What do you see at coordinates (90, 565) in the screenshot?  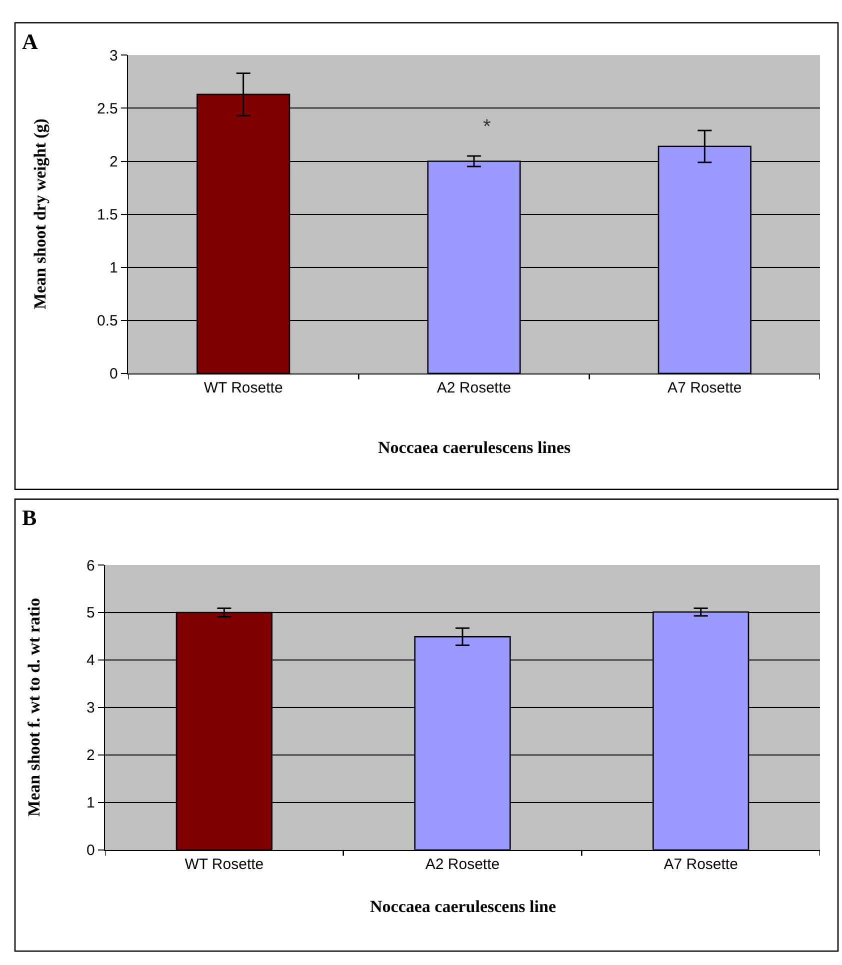 I see `y-tick-label: 6` at bounding box center [90, 565].